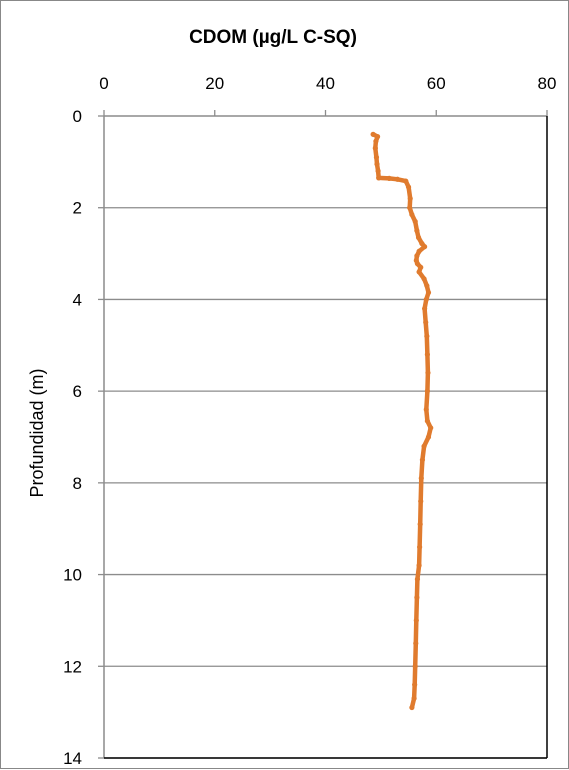 The height and width of the screenshot is (770, 569). Describe the element at coordinates (214, 83) in the screenshot. I see `x-tick-label-20: 20` at that location.